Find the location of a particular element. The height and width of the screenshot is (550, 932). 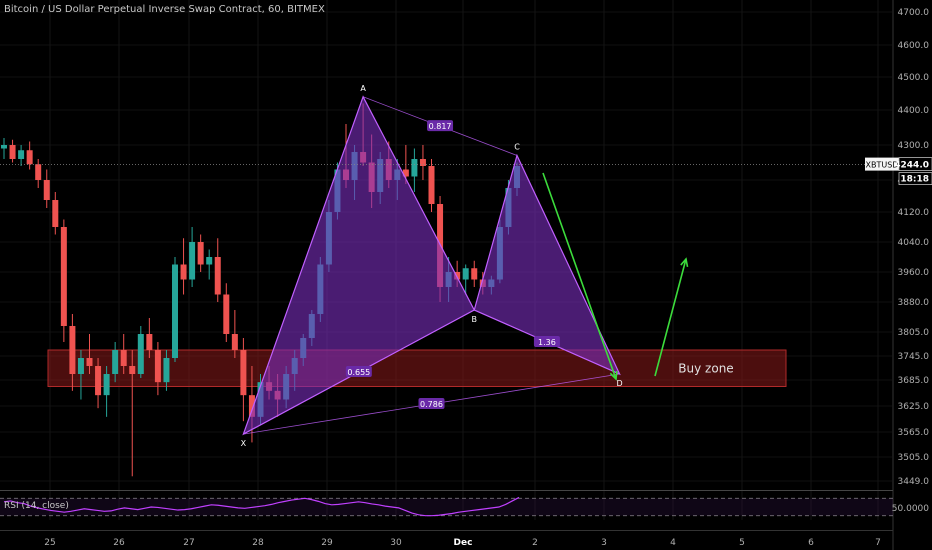

pattern-point-b: B is located at coordinates (475, 319).